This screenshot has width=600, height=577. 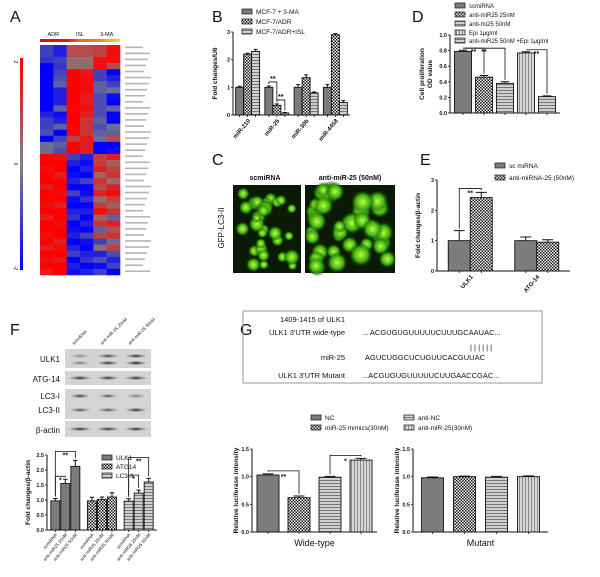 What do you see at coordinates (548, 256) in the screenshot?
I see `panel-e-bar-atg-14-anti-mirna-25-50nm` at bounding box center [548, 256].